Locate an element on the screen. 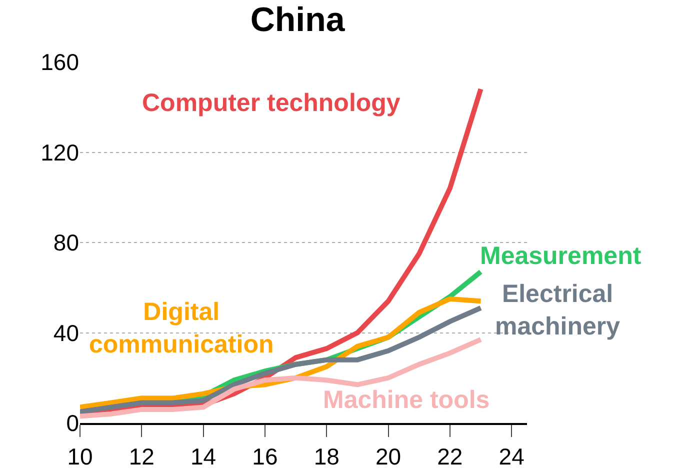 The height and width of the screenshot is (469, 692). x-tick-label: 20 is located at coordinates (388, 456).